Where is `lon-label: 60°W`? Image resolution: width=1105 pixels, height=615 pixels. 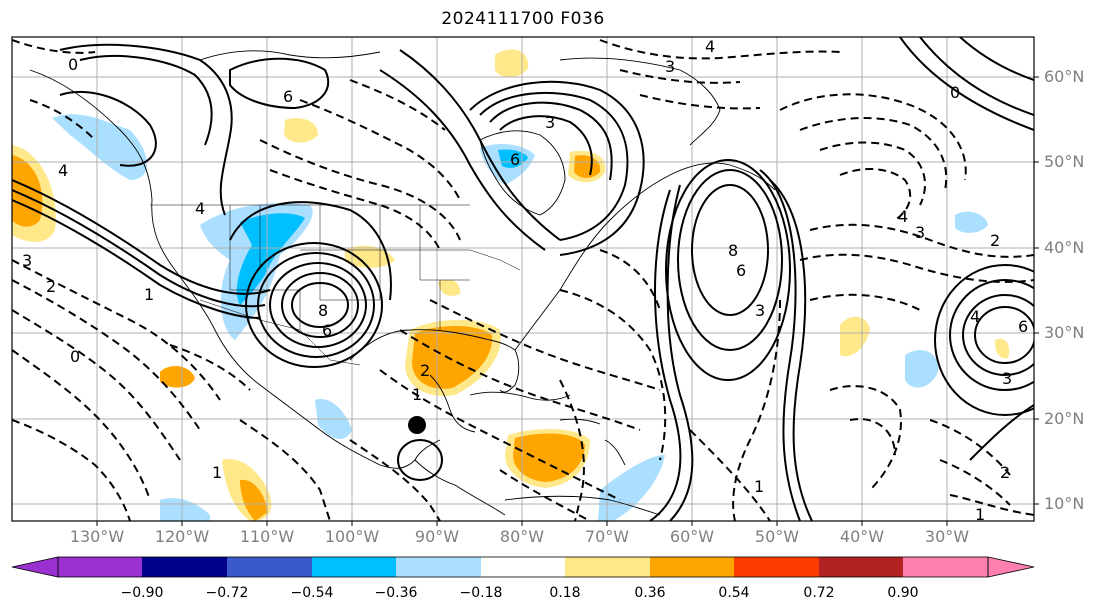 lon-label: 60°W is located at coordinates (692, 536).